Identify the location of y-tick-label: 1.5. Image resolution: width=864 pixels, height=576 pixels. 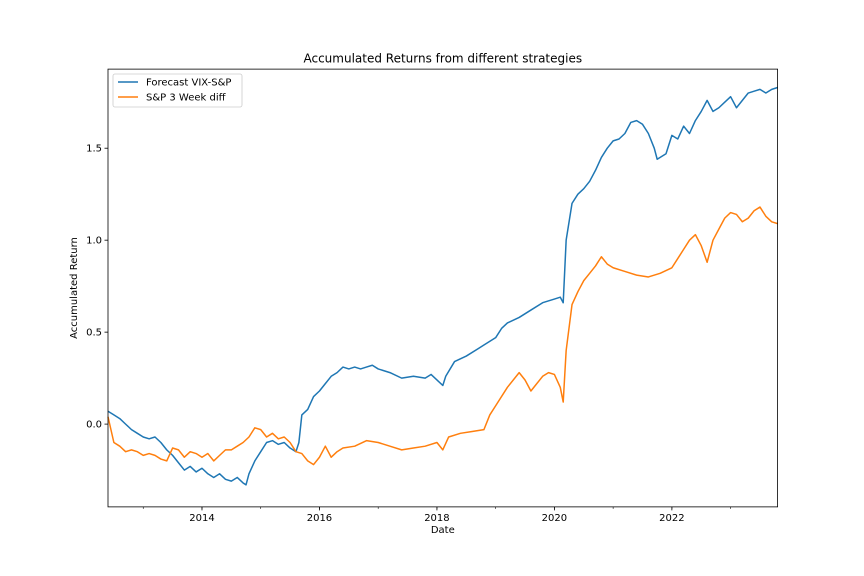
(94, 149).